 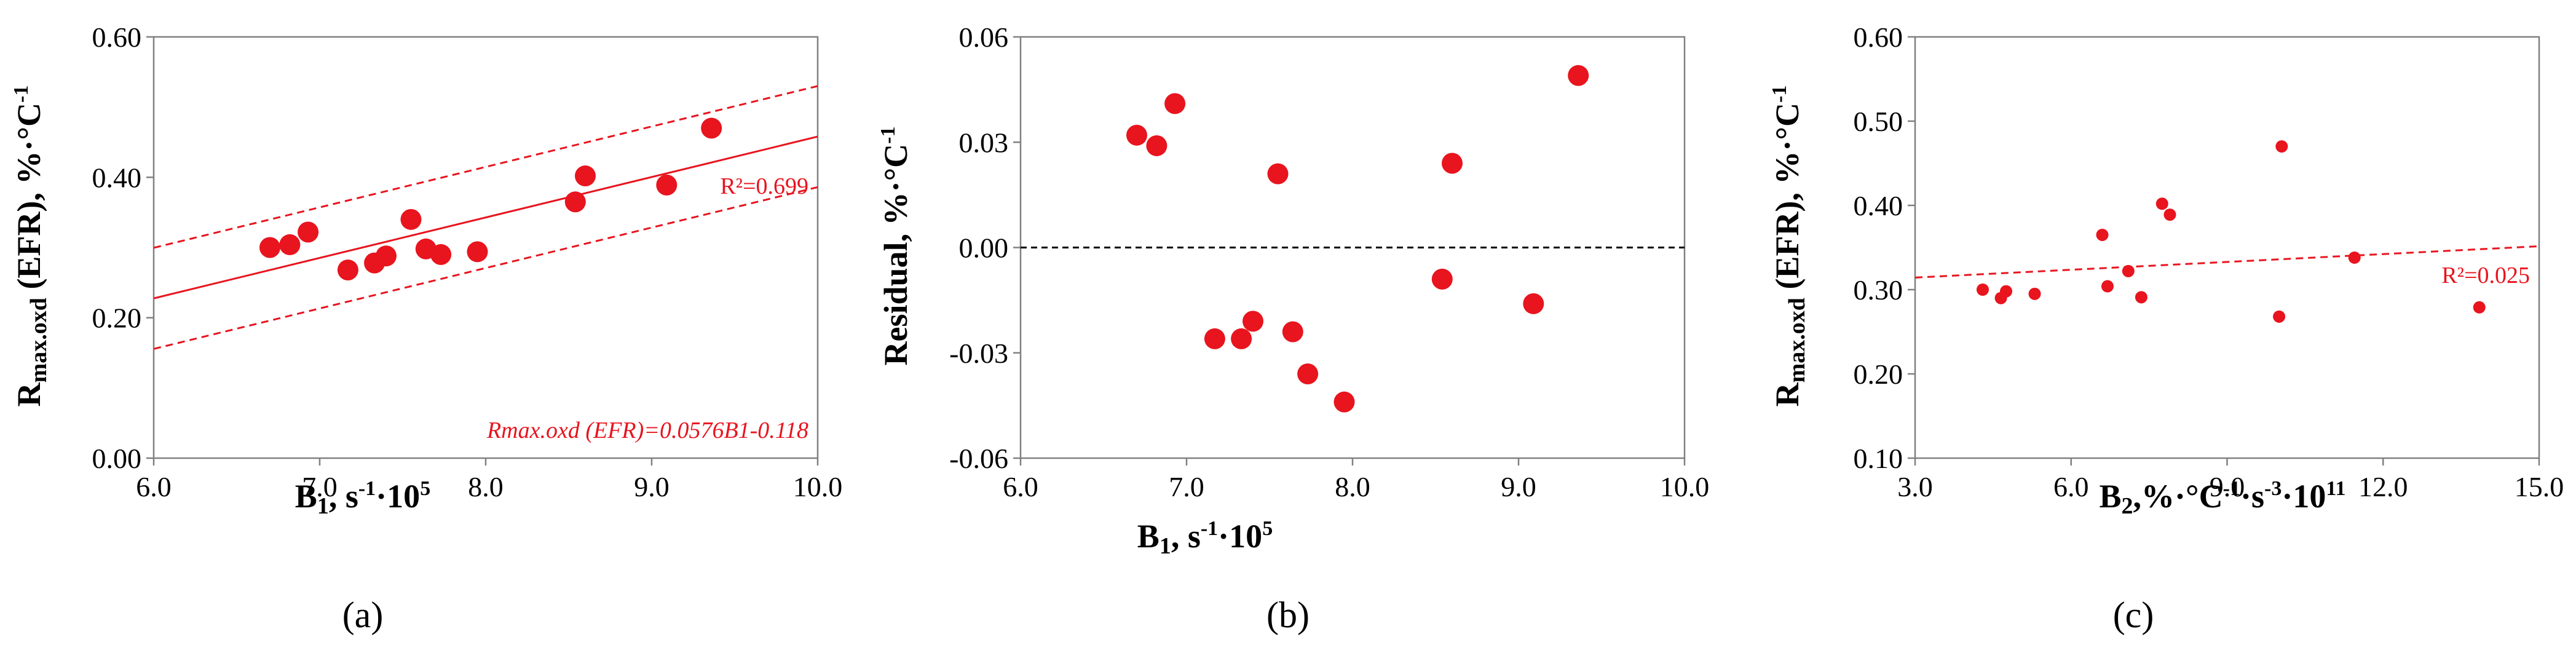 What do you see at coordinates (1879, 458) in the screenshot?
I see `y-tick-label: 0.10` at bounding box center [1879, 458].